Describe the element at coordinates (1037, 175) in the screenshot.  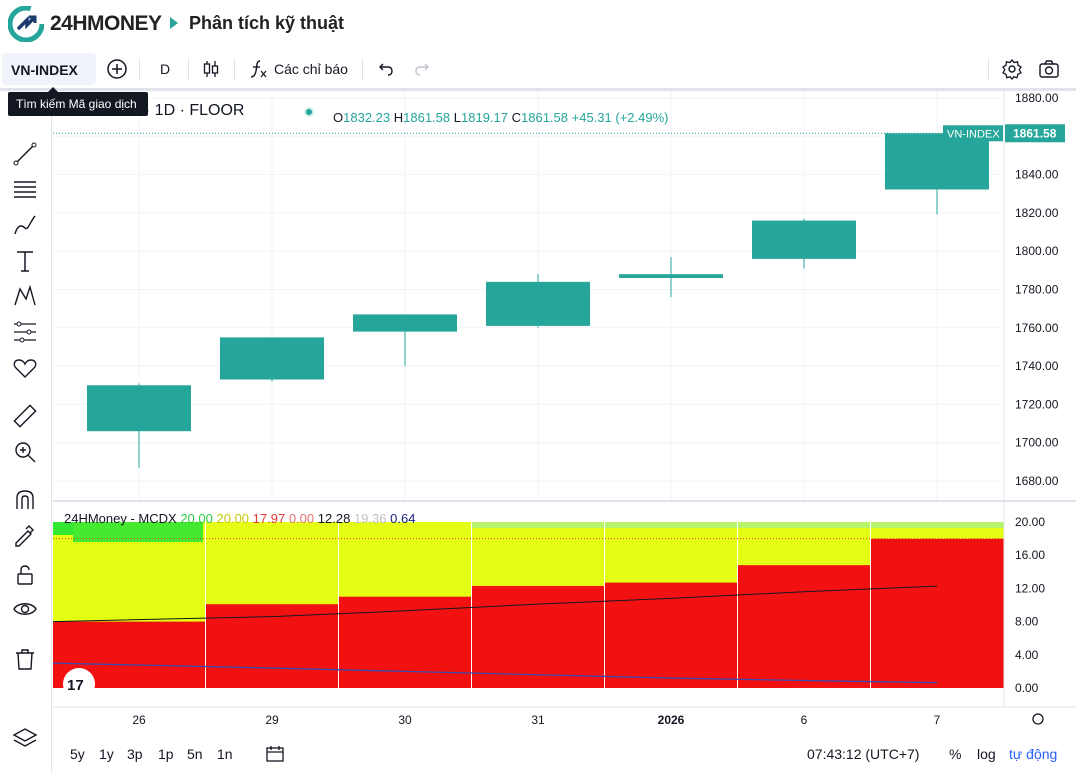
I see `price-tick-label: 1840.00` at that location.